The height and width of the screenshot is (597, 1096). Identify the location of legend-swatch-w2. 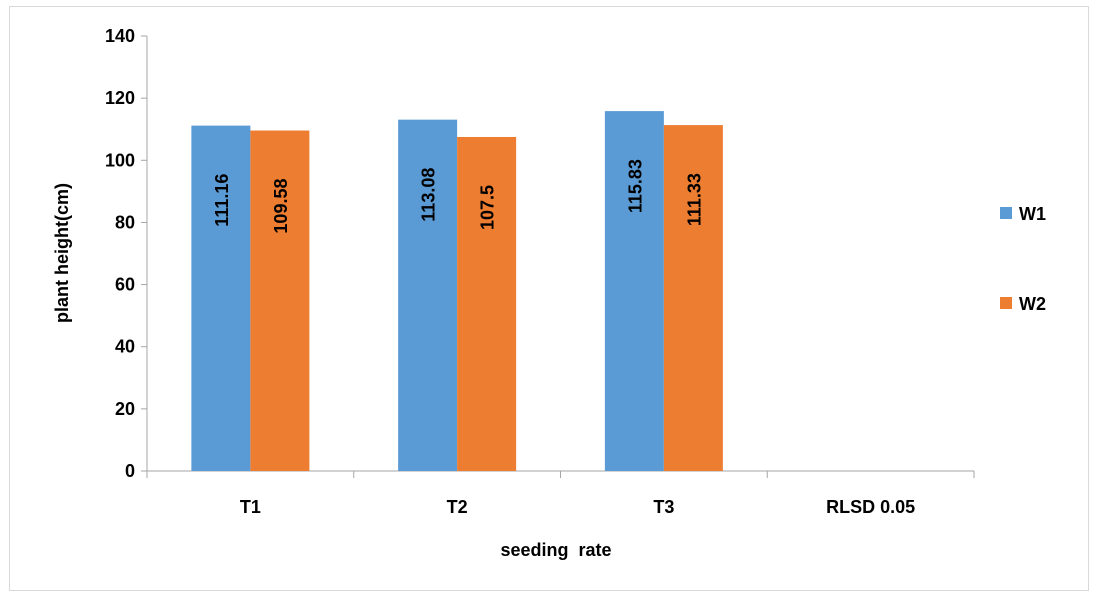
(1006, 303).